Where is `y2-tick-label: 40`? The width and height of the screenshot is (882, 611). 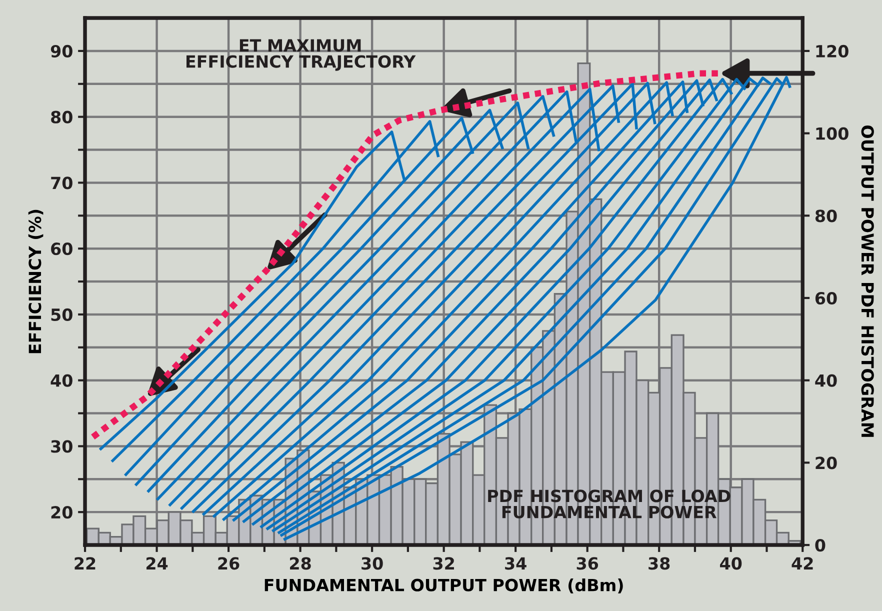 y2-tick-label: 40 is located at coordinates (826, 380).